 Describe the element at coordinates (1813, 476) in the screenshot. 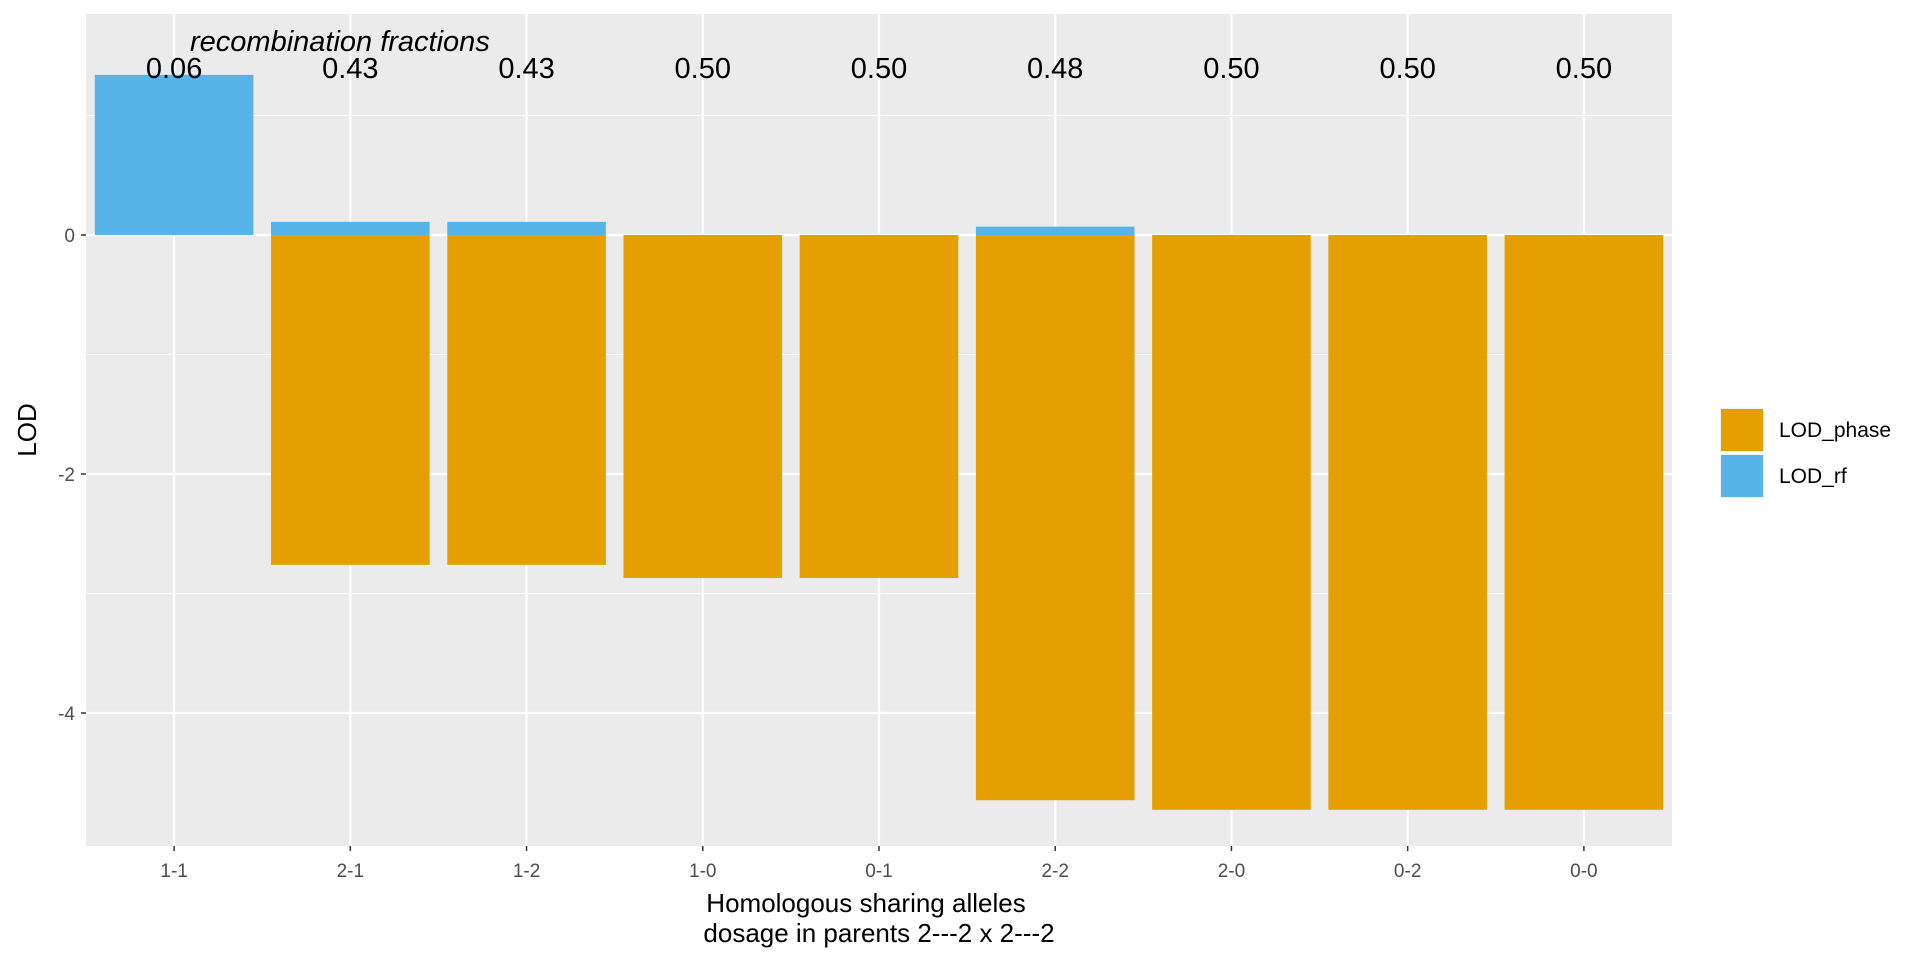

I see `legend-label-lod-rf: LOD_rf` at that location.